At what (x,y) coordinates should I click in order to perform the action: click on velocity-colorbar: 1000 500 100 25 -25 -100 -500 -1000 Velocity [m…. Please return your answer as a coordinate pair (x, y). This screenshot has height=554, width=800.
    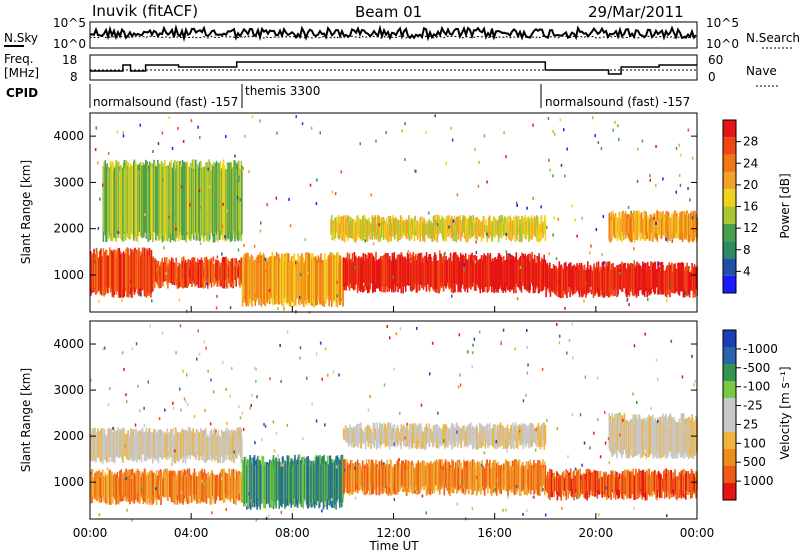
    Looking at the image, I should click on (757, 415).